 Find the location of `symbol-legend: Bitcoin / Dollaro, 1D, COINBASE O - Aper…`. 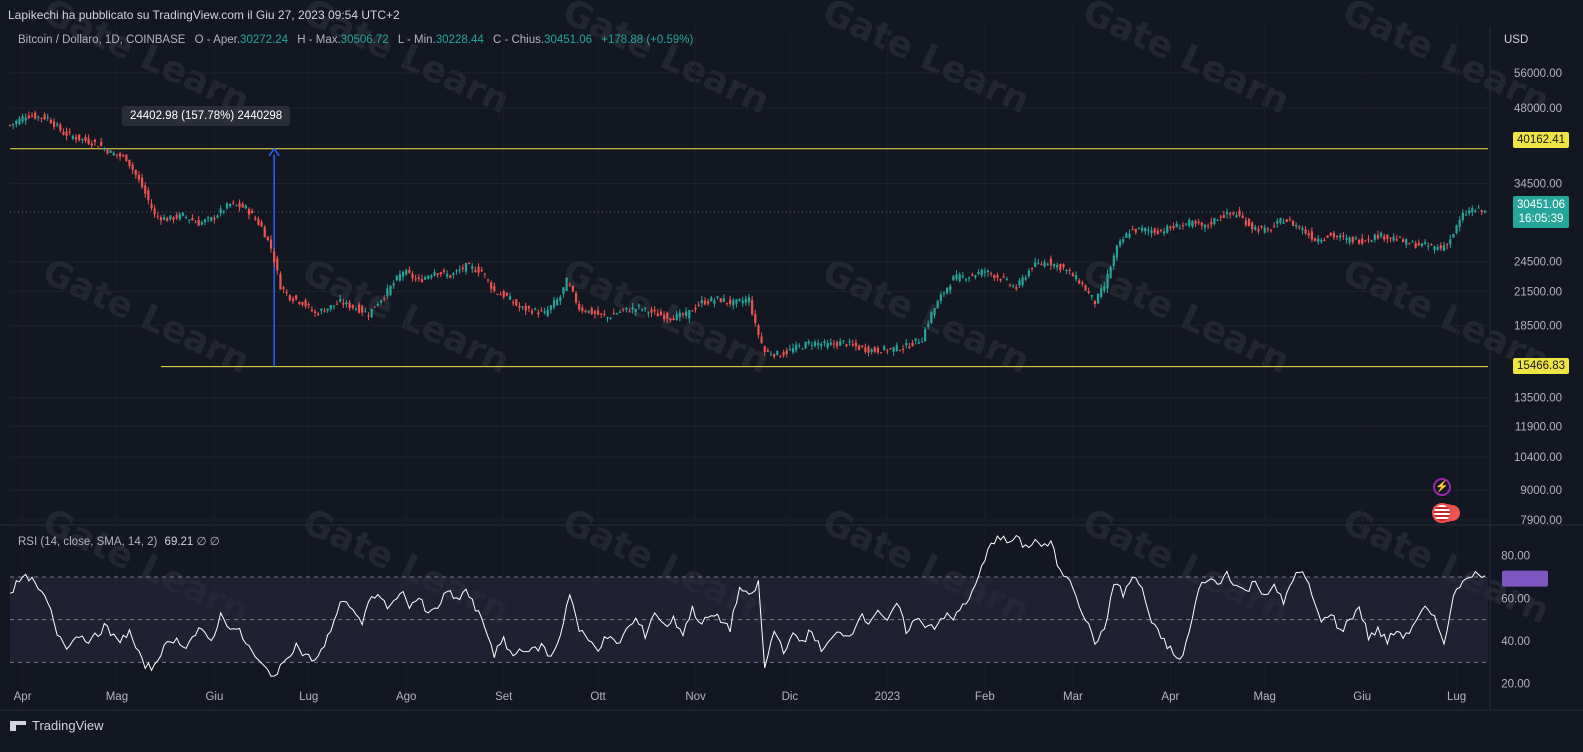

symbol-legend: Bitcoin / Dollaro, 1D, COINBASE O - Aper… is located at coordinates (355, 40).